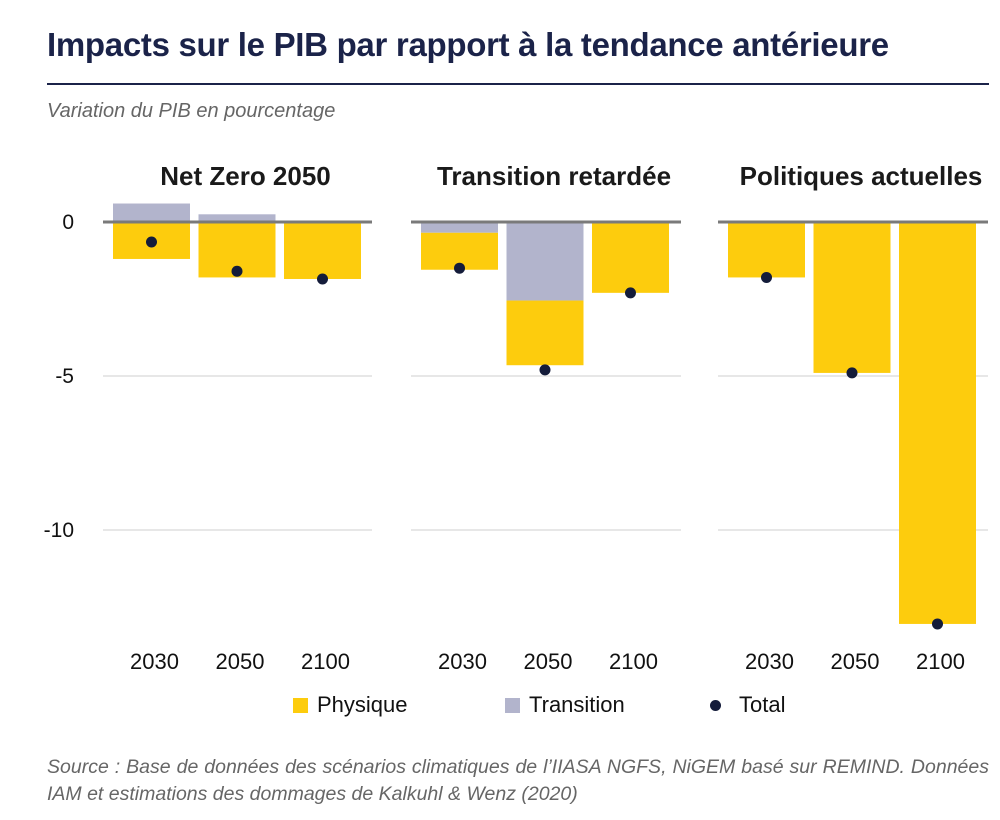 This screenshot has height=820, width=1000. I want to click on legend-swatch-transition, so click(512, 705).